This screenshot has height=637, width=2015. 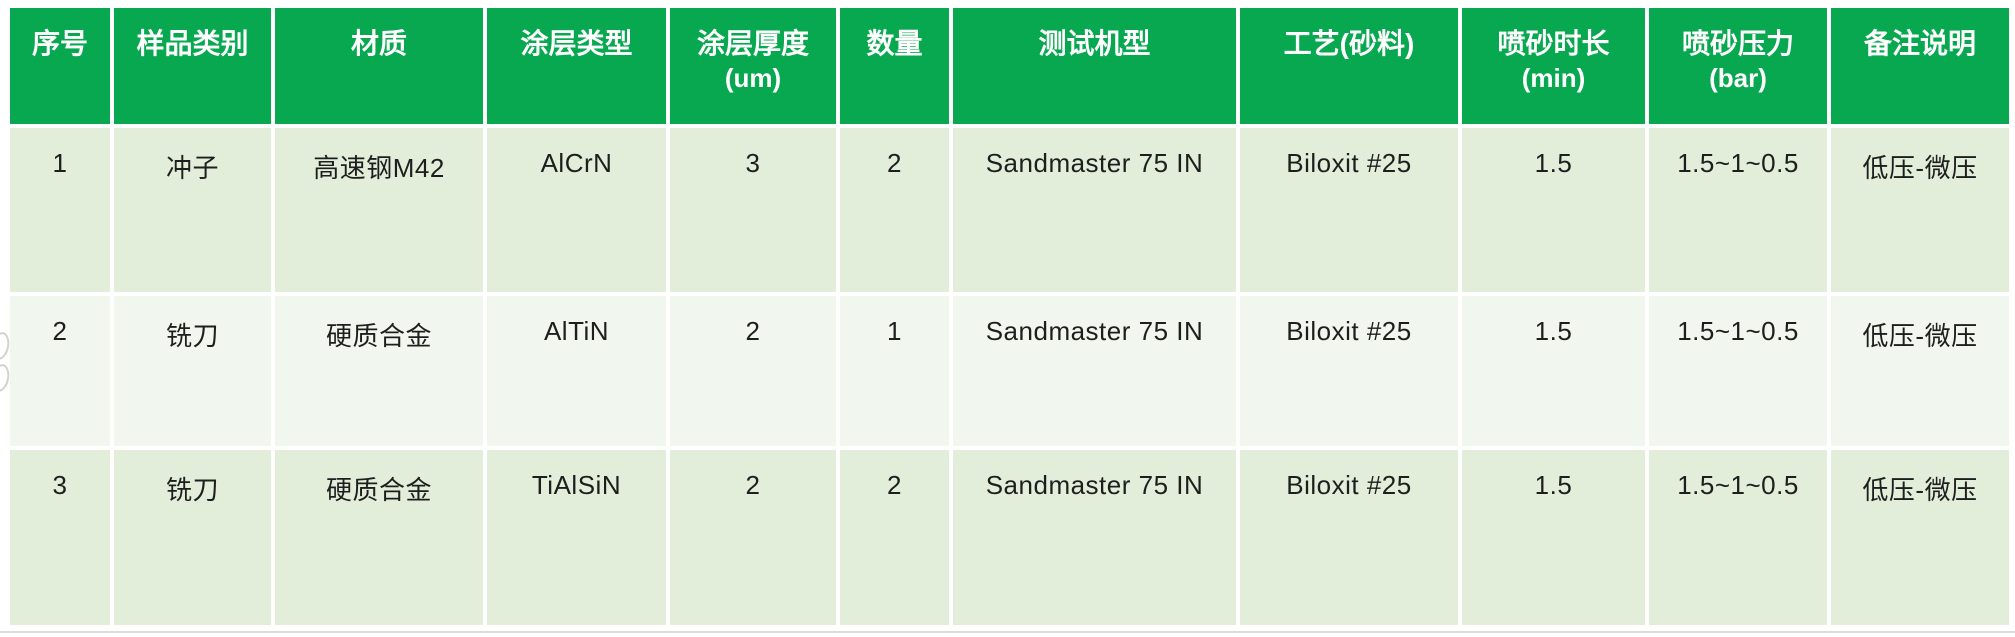 I want to click on column-header: 序号, so click(x=60, y=66).